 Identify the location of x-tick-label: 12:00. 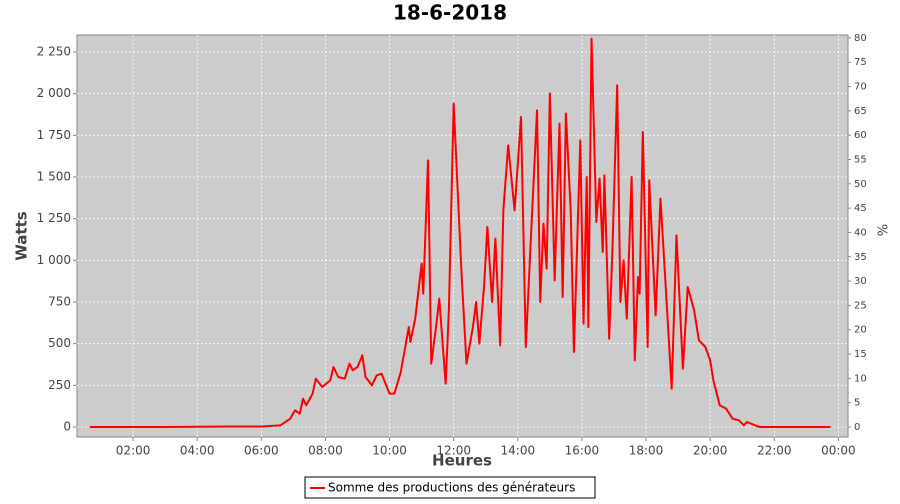
(453, 451).